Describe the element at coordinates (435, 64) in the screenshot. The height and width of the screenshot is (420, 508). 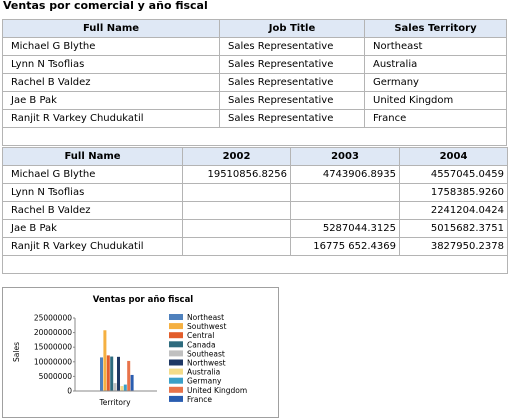
I see `cell-sales-territory: Australia` at that location.